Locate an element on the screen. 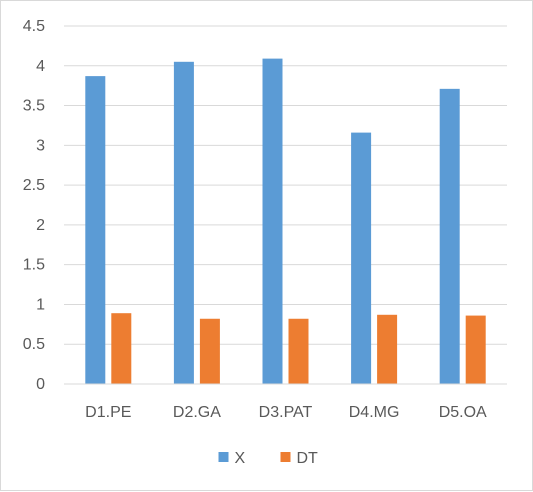 The image size is (533, 492). y-tick-label: 3.5 is located at coordinates (34, 106).